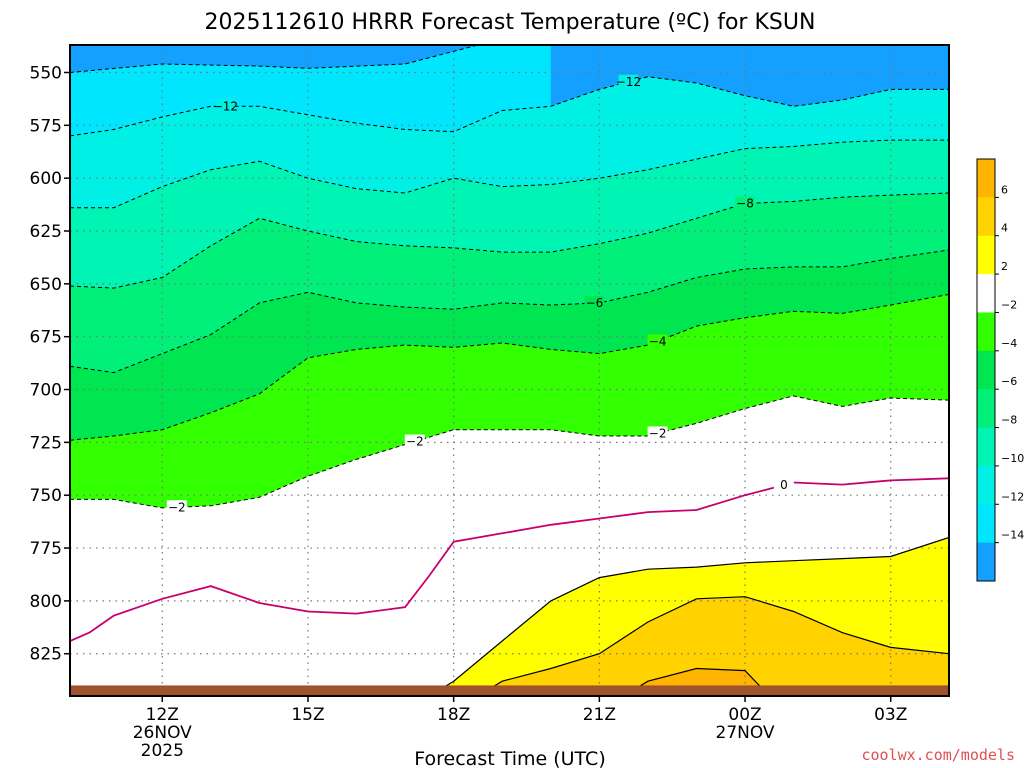 This screenshot has width=1024, height=768. What do you see at coordinates (1004, 228) in the screenshot?
I see `colorbar-label: 4` at bounding box center [1004, 228].